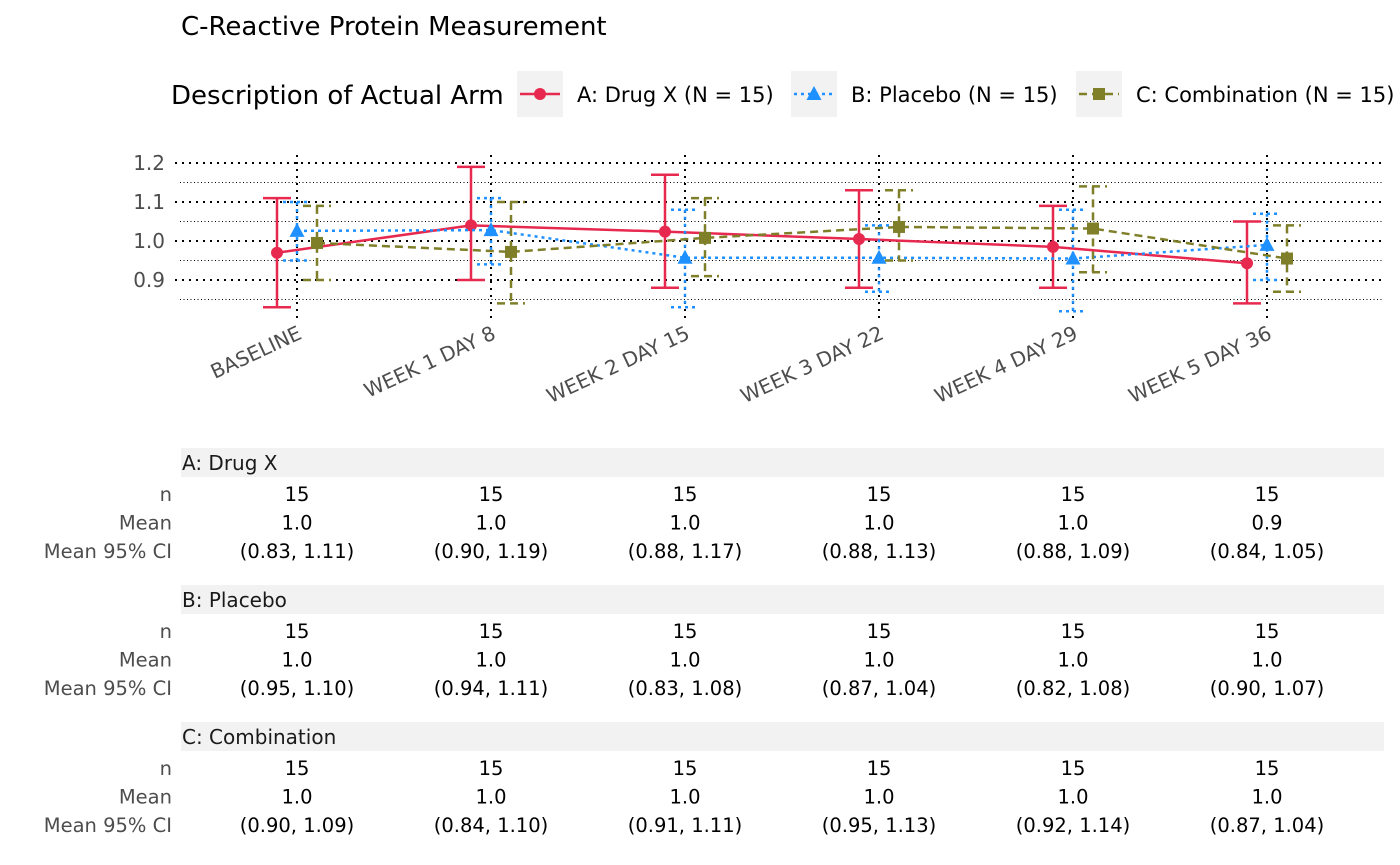  What do you see at coordinates (1266, 523) in the screenshot?
I see `table-cell: 0.9` at bounding box center [1266, 523].